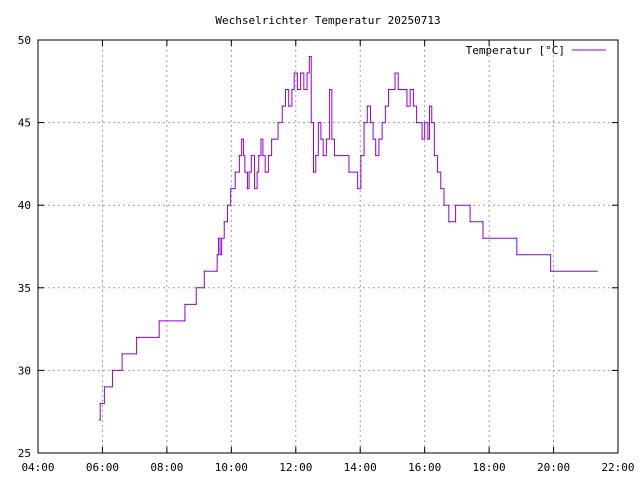 This screenshot has height=480, width=640. What do you see at coordinates (553, 467) in the screenshot?
I see `x-tick-label: 20:00` at bounding box center [553, 467].